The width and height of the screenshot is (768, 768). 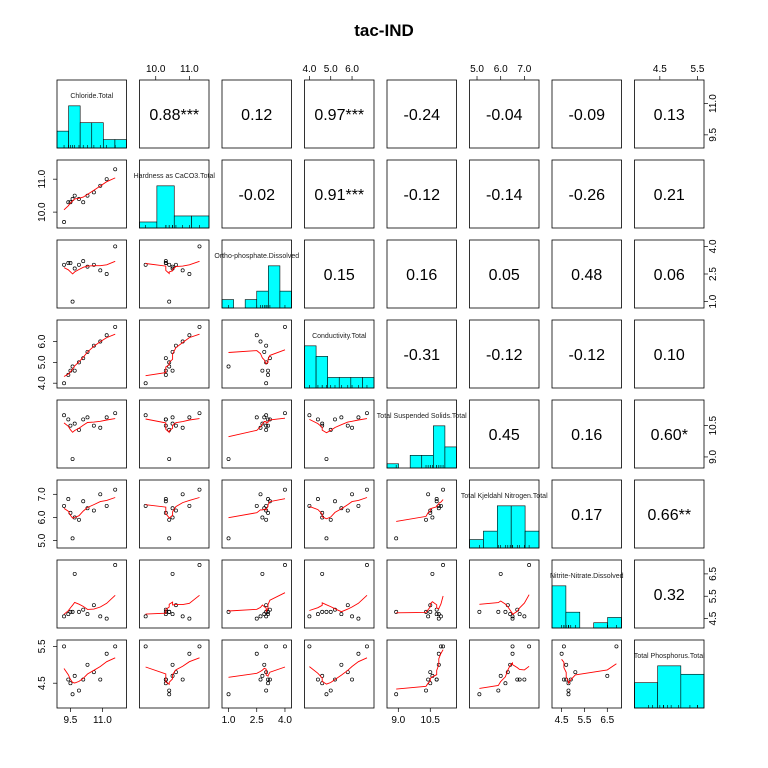 I want to click on panel-1-6: -0.26, so click(x=586, y=194).